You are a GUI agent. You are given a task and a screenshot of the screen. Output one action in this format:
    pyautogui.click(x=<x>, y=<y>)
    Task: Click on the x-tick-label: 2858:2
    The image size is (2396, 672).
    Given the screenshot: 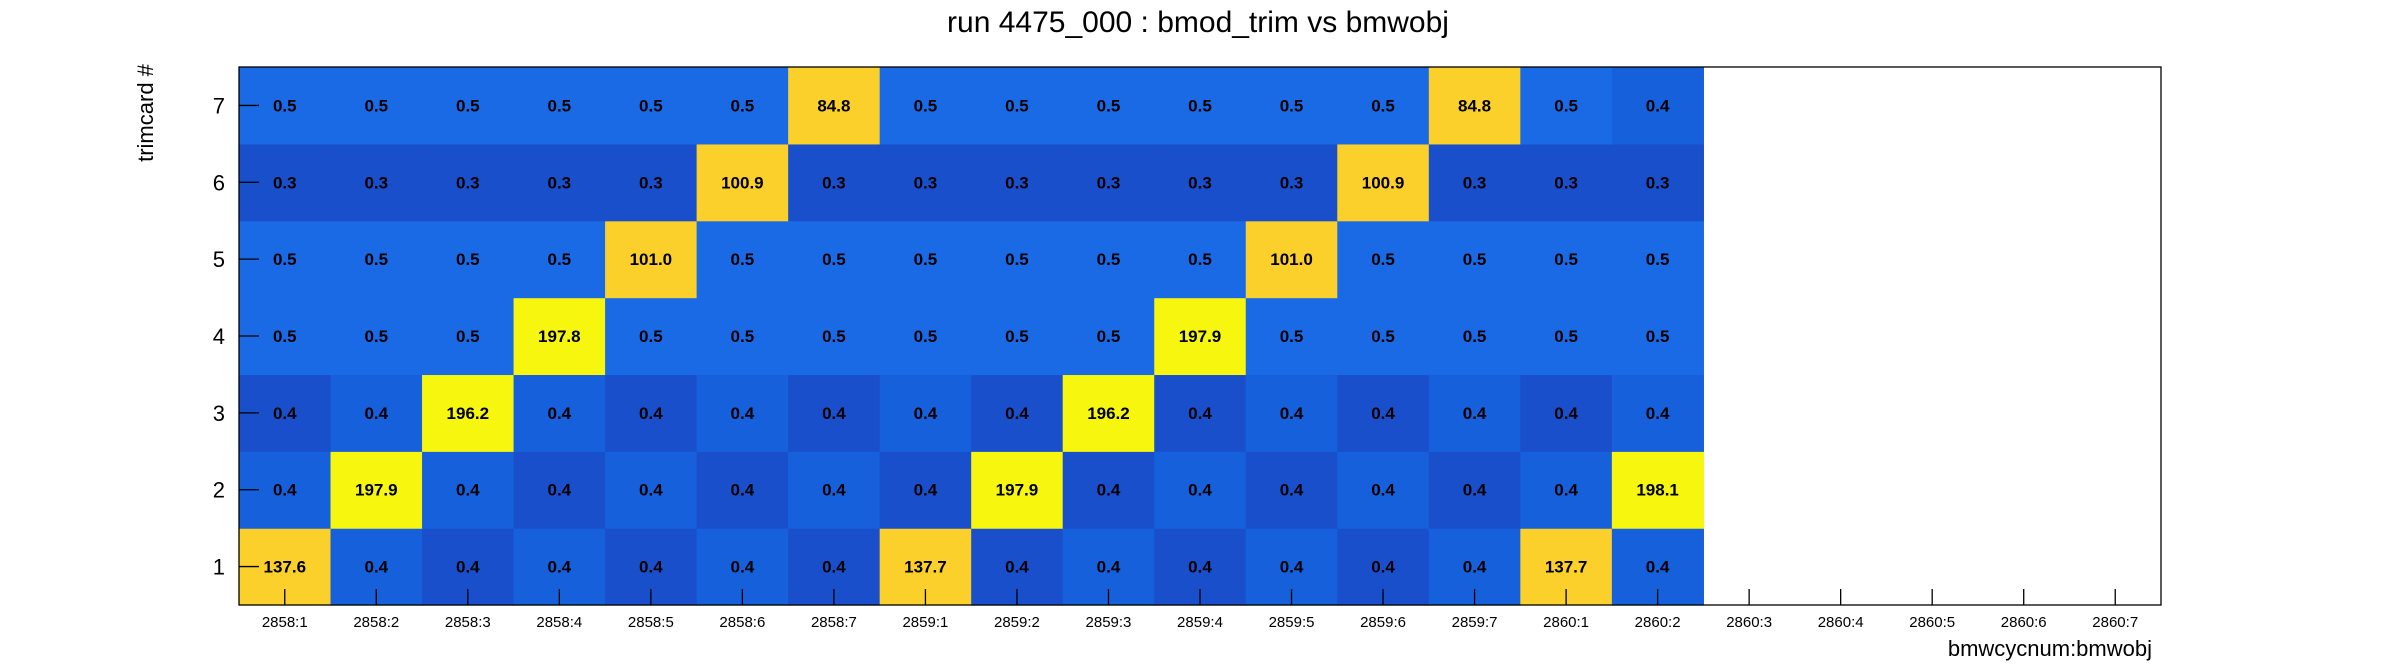 What is the action you would take?
    pyautogui.click(x=376, y=622)
    